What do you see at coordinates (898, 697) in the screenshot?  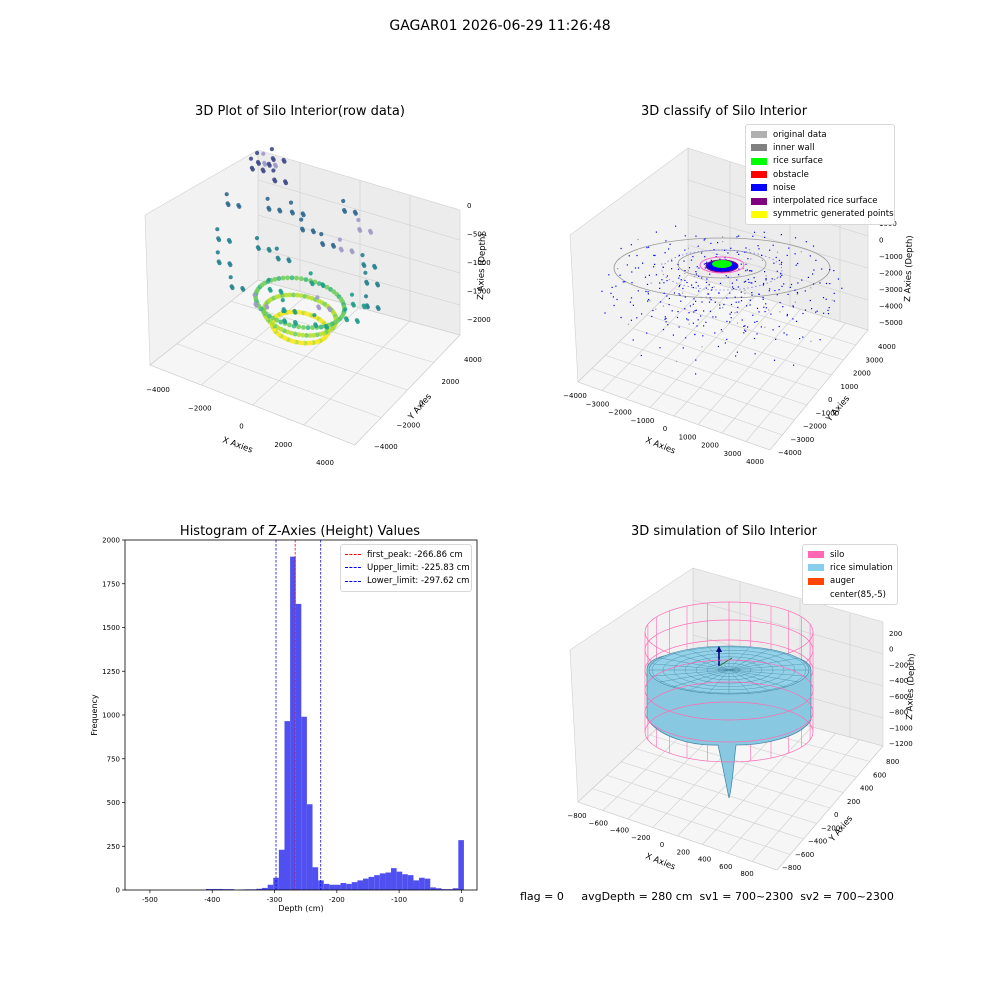 I see `z-tick-label: −600` at bounding box center [898, 697].